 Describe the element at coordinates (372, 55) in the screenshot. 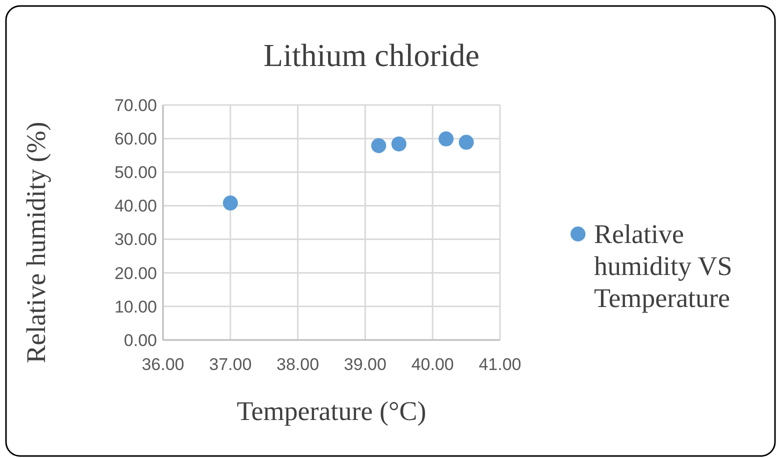

I see `chart-title: Lithium chloride` at that location.